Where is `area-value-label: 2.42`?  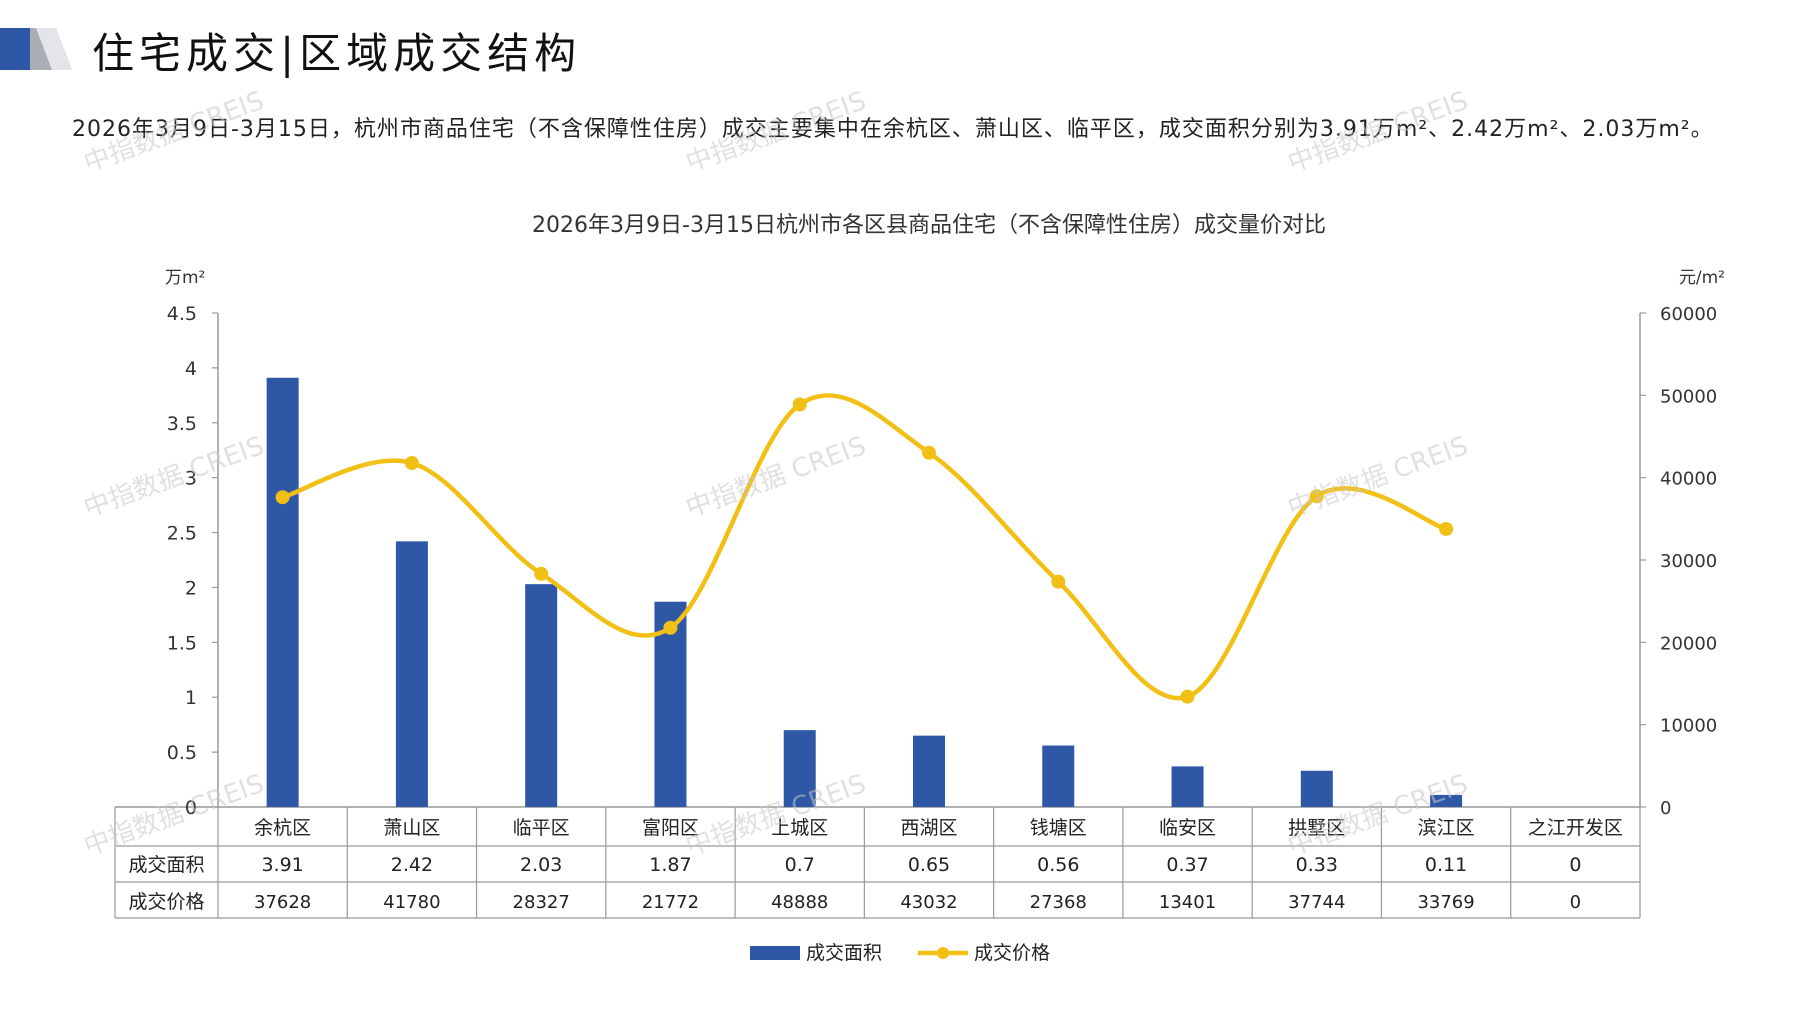 area-value-label: 2.42 is located at coordinates (412, 865).